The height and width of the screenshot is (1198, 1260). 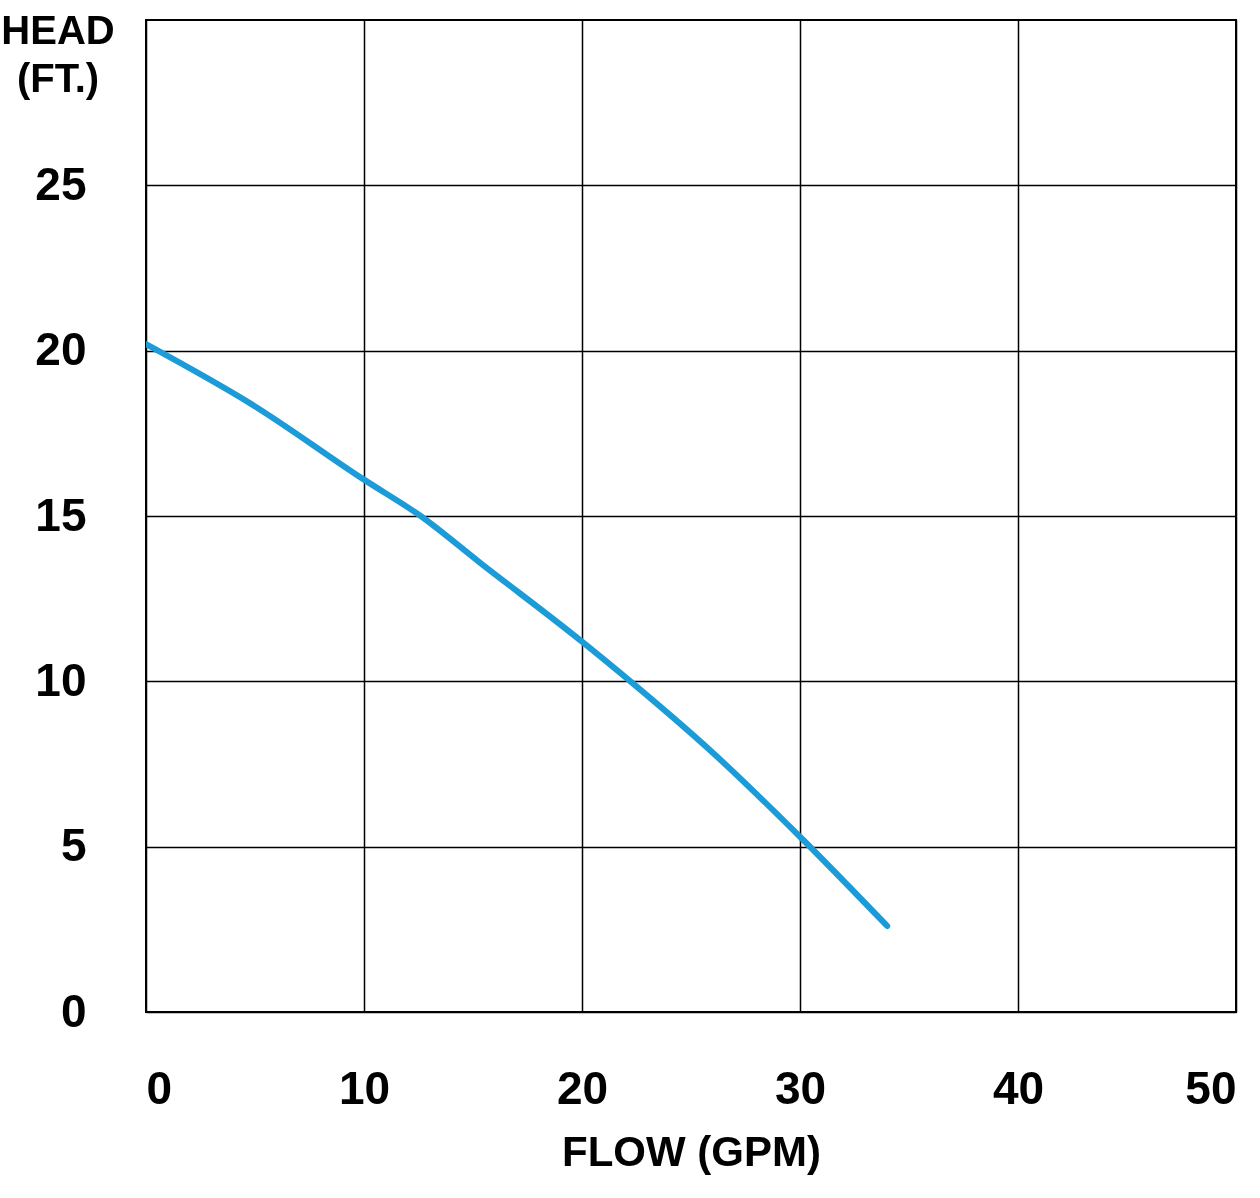 What do you see at coordinates (61, 514) in the screenshot?
I see `y-tick-label: 15` at bounding box center [61, 514].